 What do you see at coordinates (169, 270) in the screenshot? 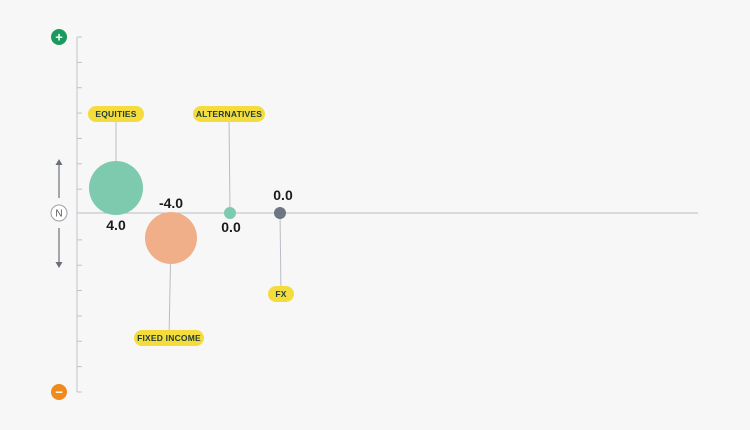
I see `mark-fixed-income: FIXED INCOME -4.0` at bounding box center [169, 270].